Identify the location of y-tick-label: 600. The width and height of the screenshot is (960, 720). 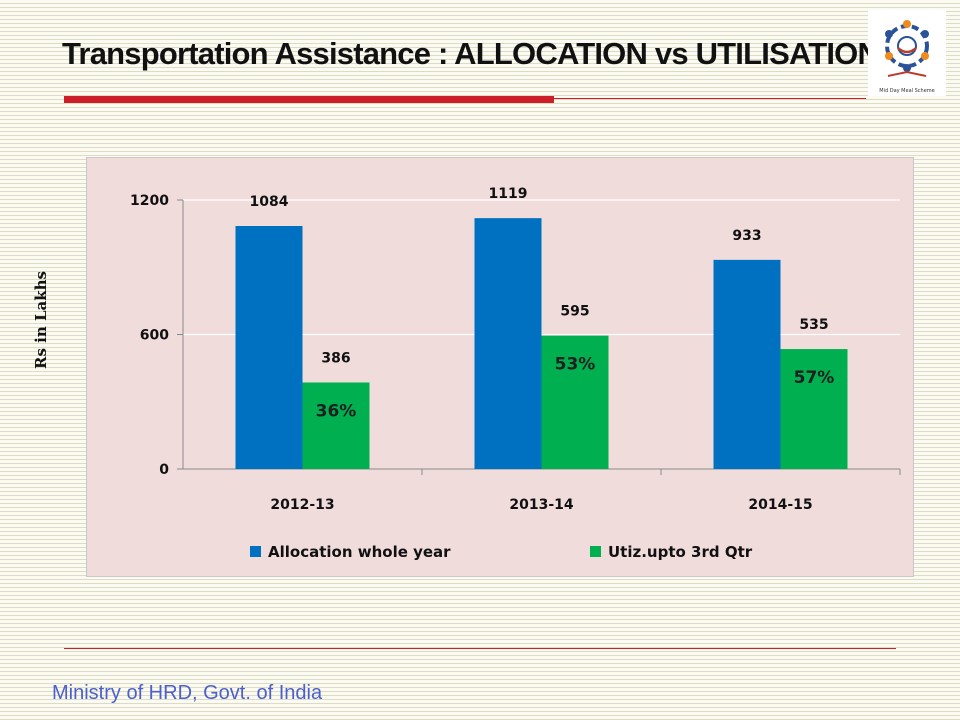
(154, 336).